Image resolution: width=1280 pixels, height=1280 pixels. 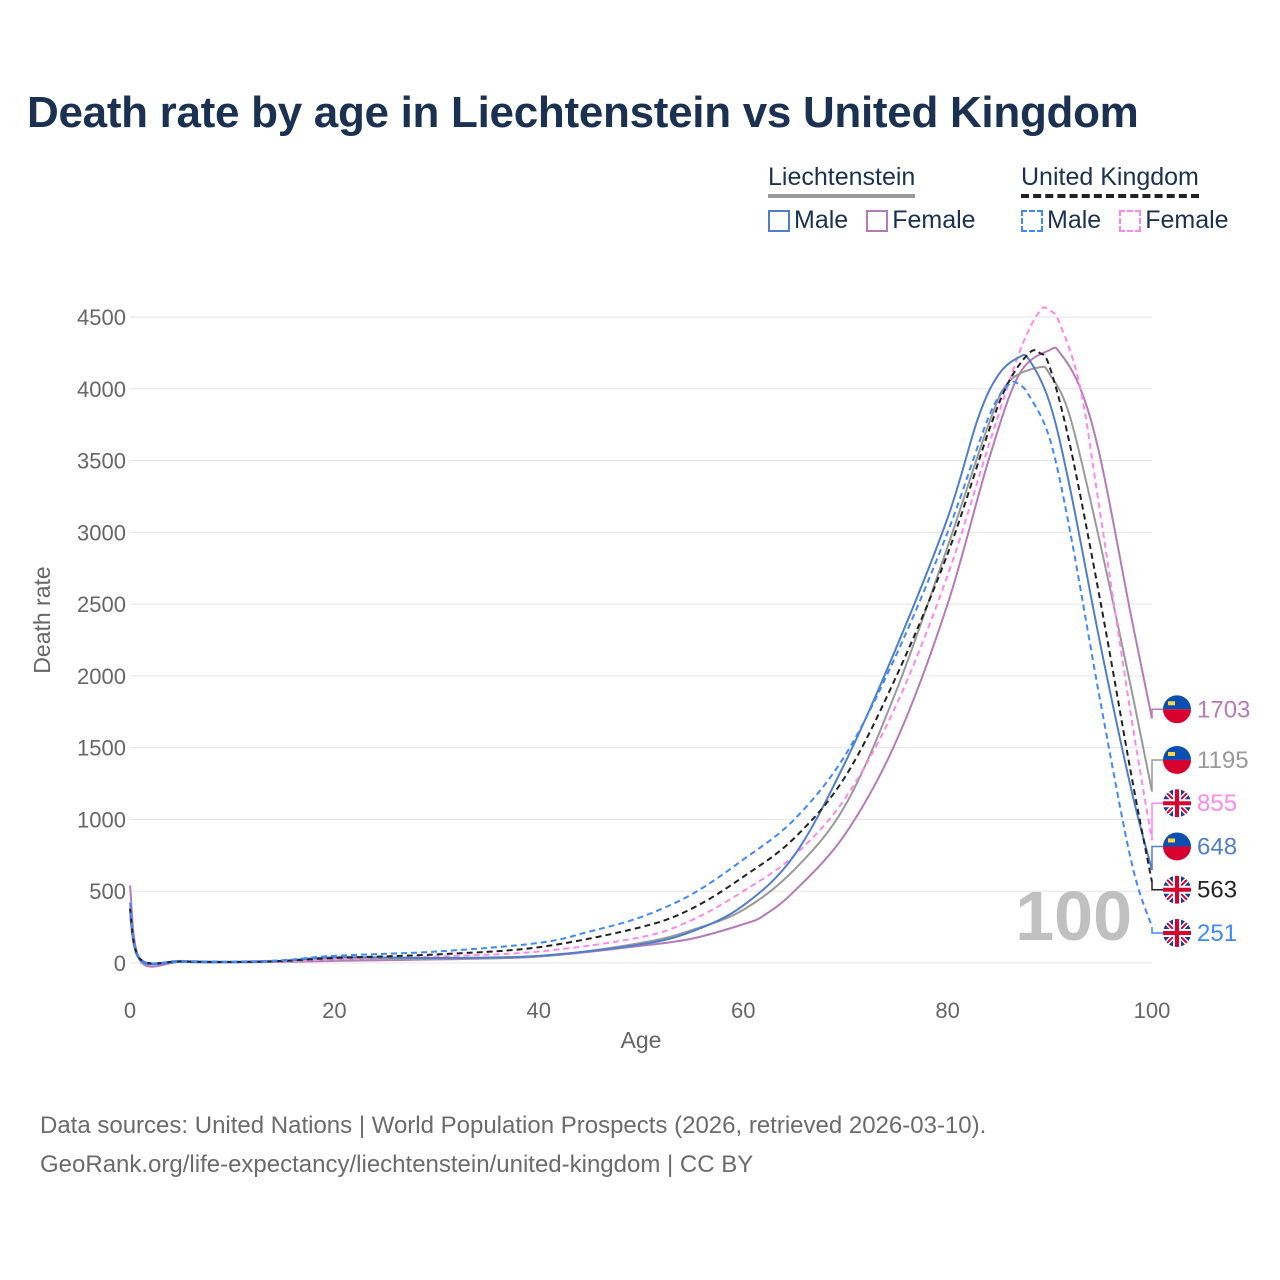 What do you see at coordinates (641, 1040) in the screenshot?
I see `x-axis-label: Age` at bounding box center [641, 1040].